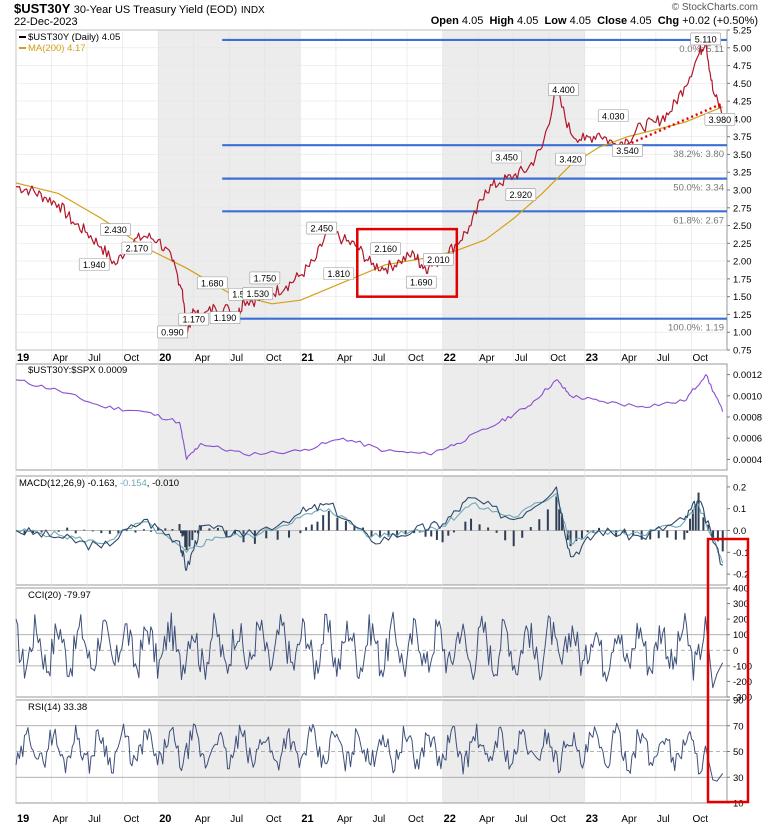 The height and width of the screenshot is (828, 780). I want to click on price-annotation-label: 3.420, so click(570, 160).